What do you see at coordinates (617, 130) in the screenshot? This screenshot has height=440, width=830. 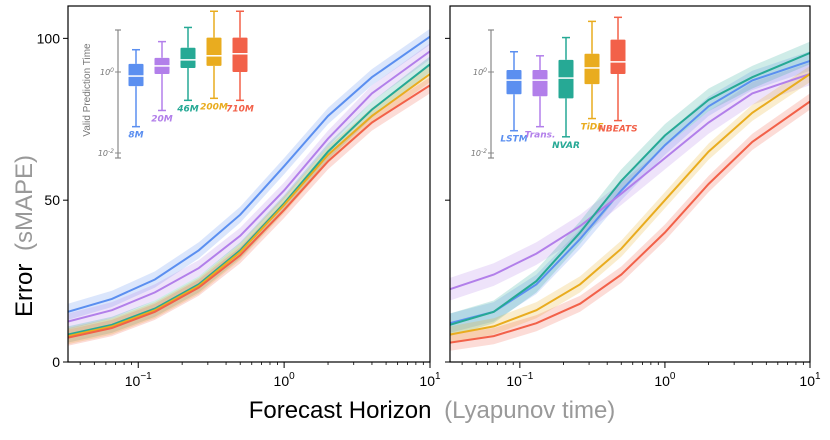 I see `box-label: NBEATS` at bounding box center [617, 130].